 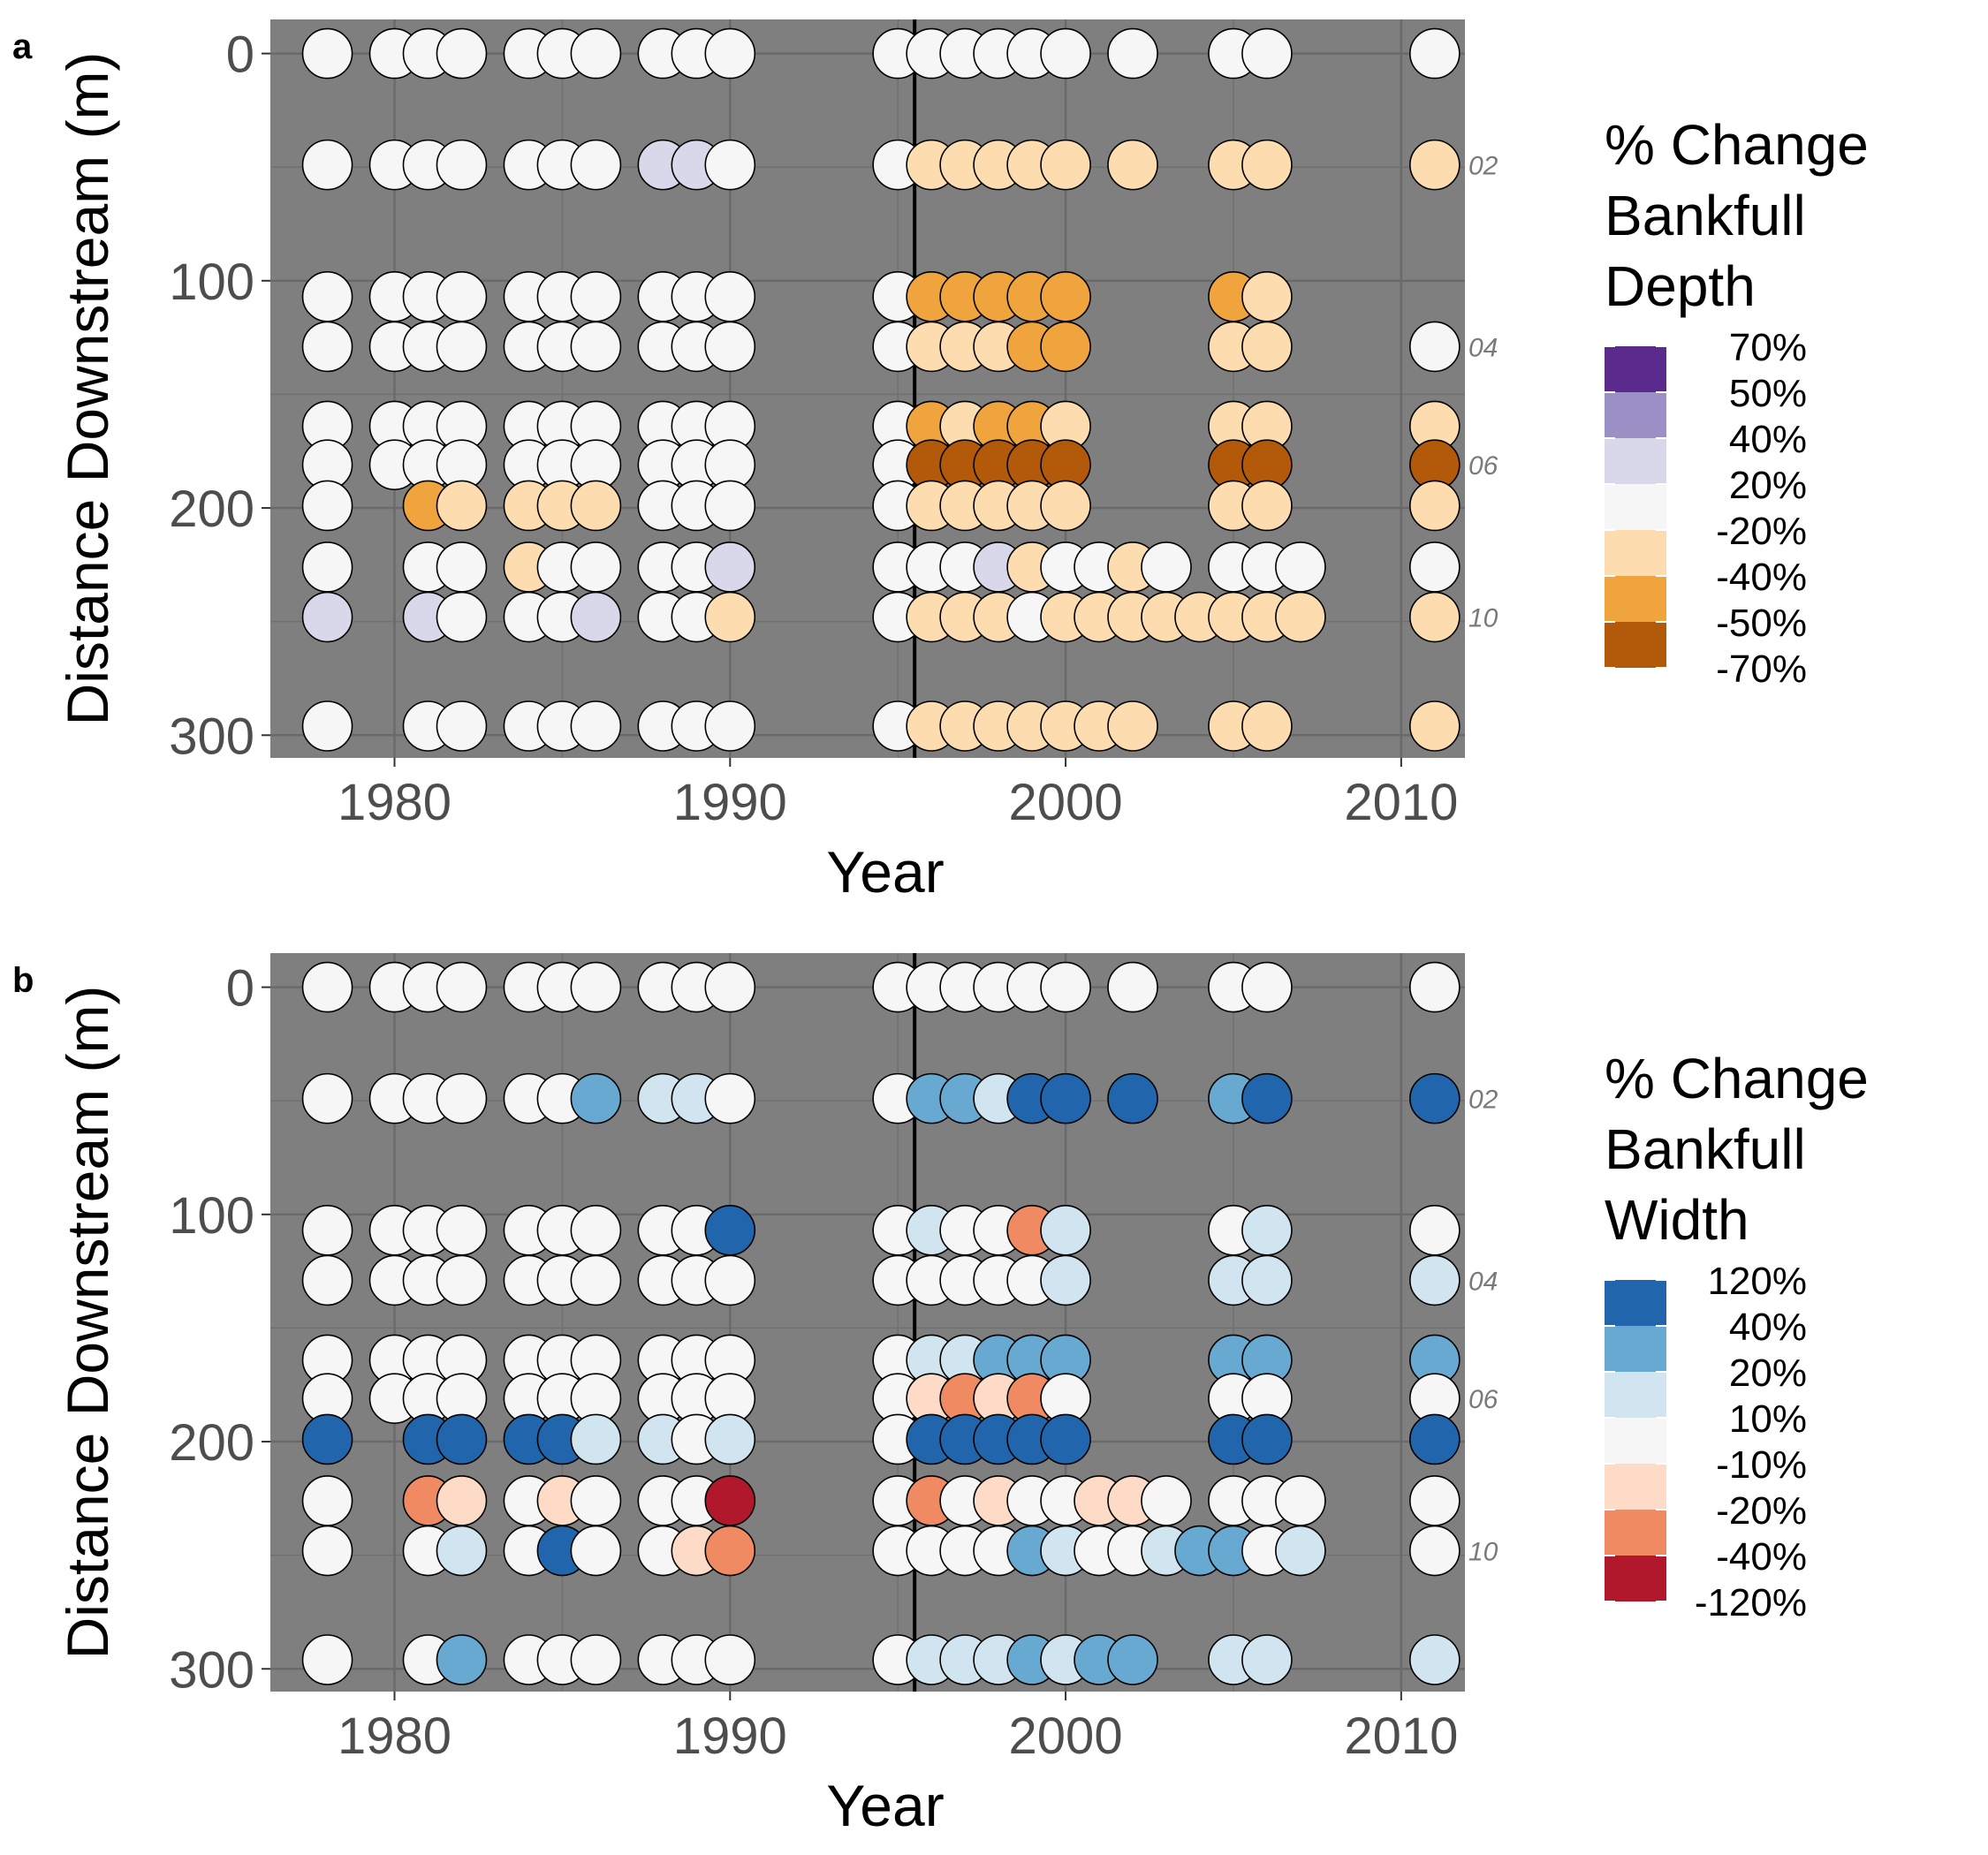 What do you see at coordinates (1483, 1399) in the screenshot?
I see `section-label: 06` at bounding box center [1483, 1399].